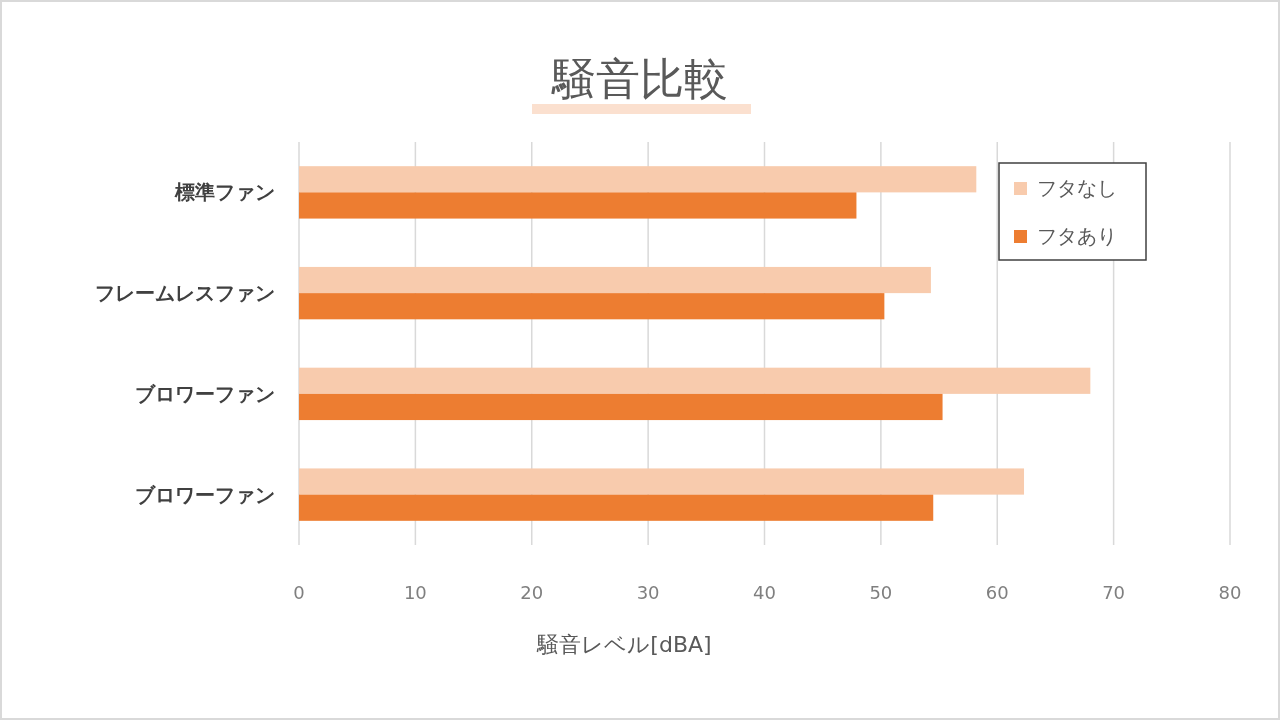 The width and height of the screenshot is (1280, 720). Describe the element at coordinates (1114, 592) in the screenshot. I see `x-tick-label: 70` at that location.